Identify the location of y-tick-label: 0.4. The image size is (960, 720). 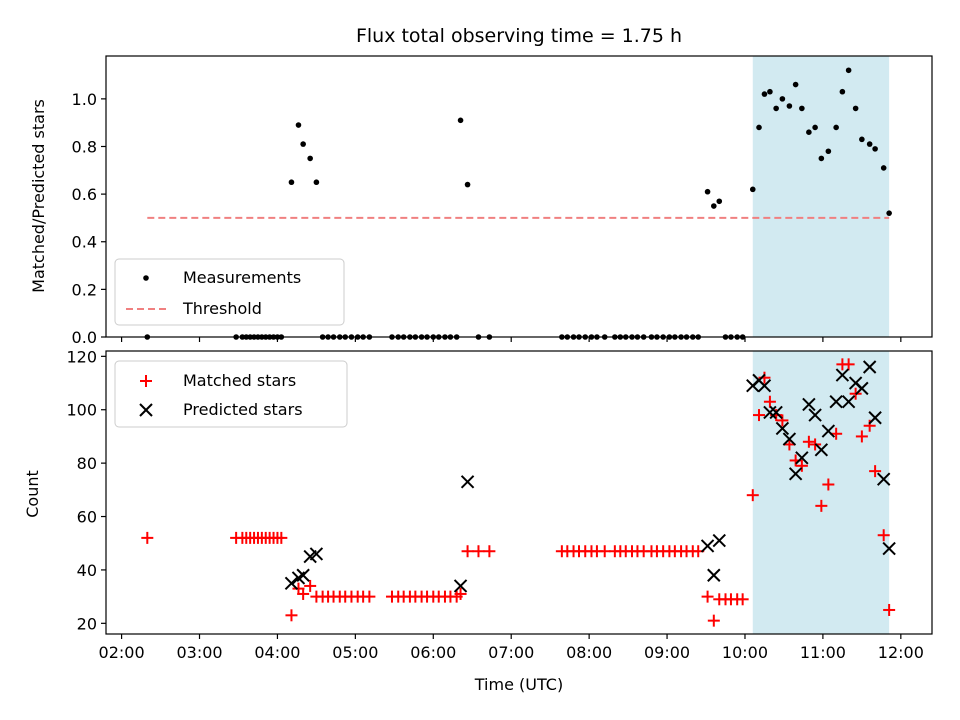
(84, 242).